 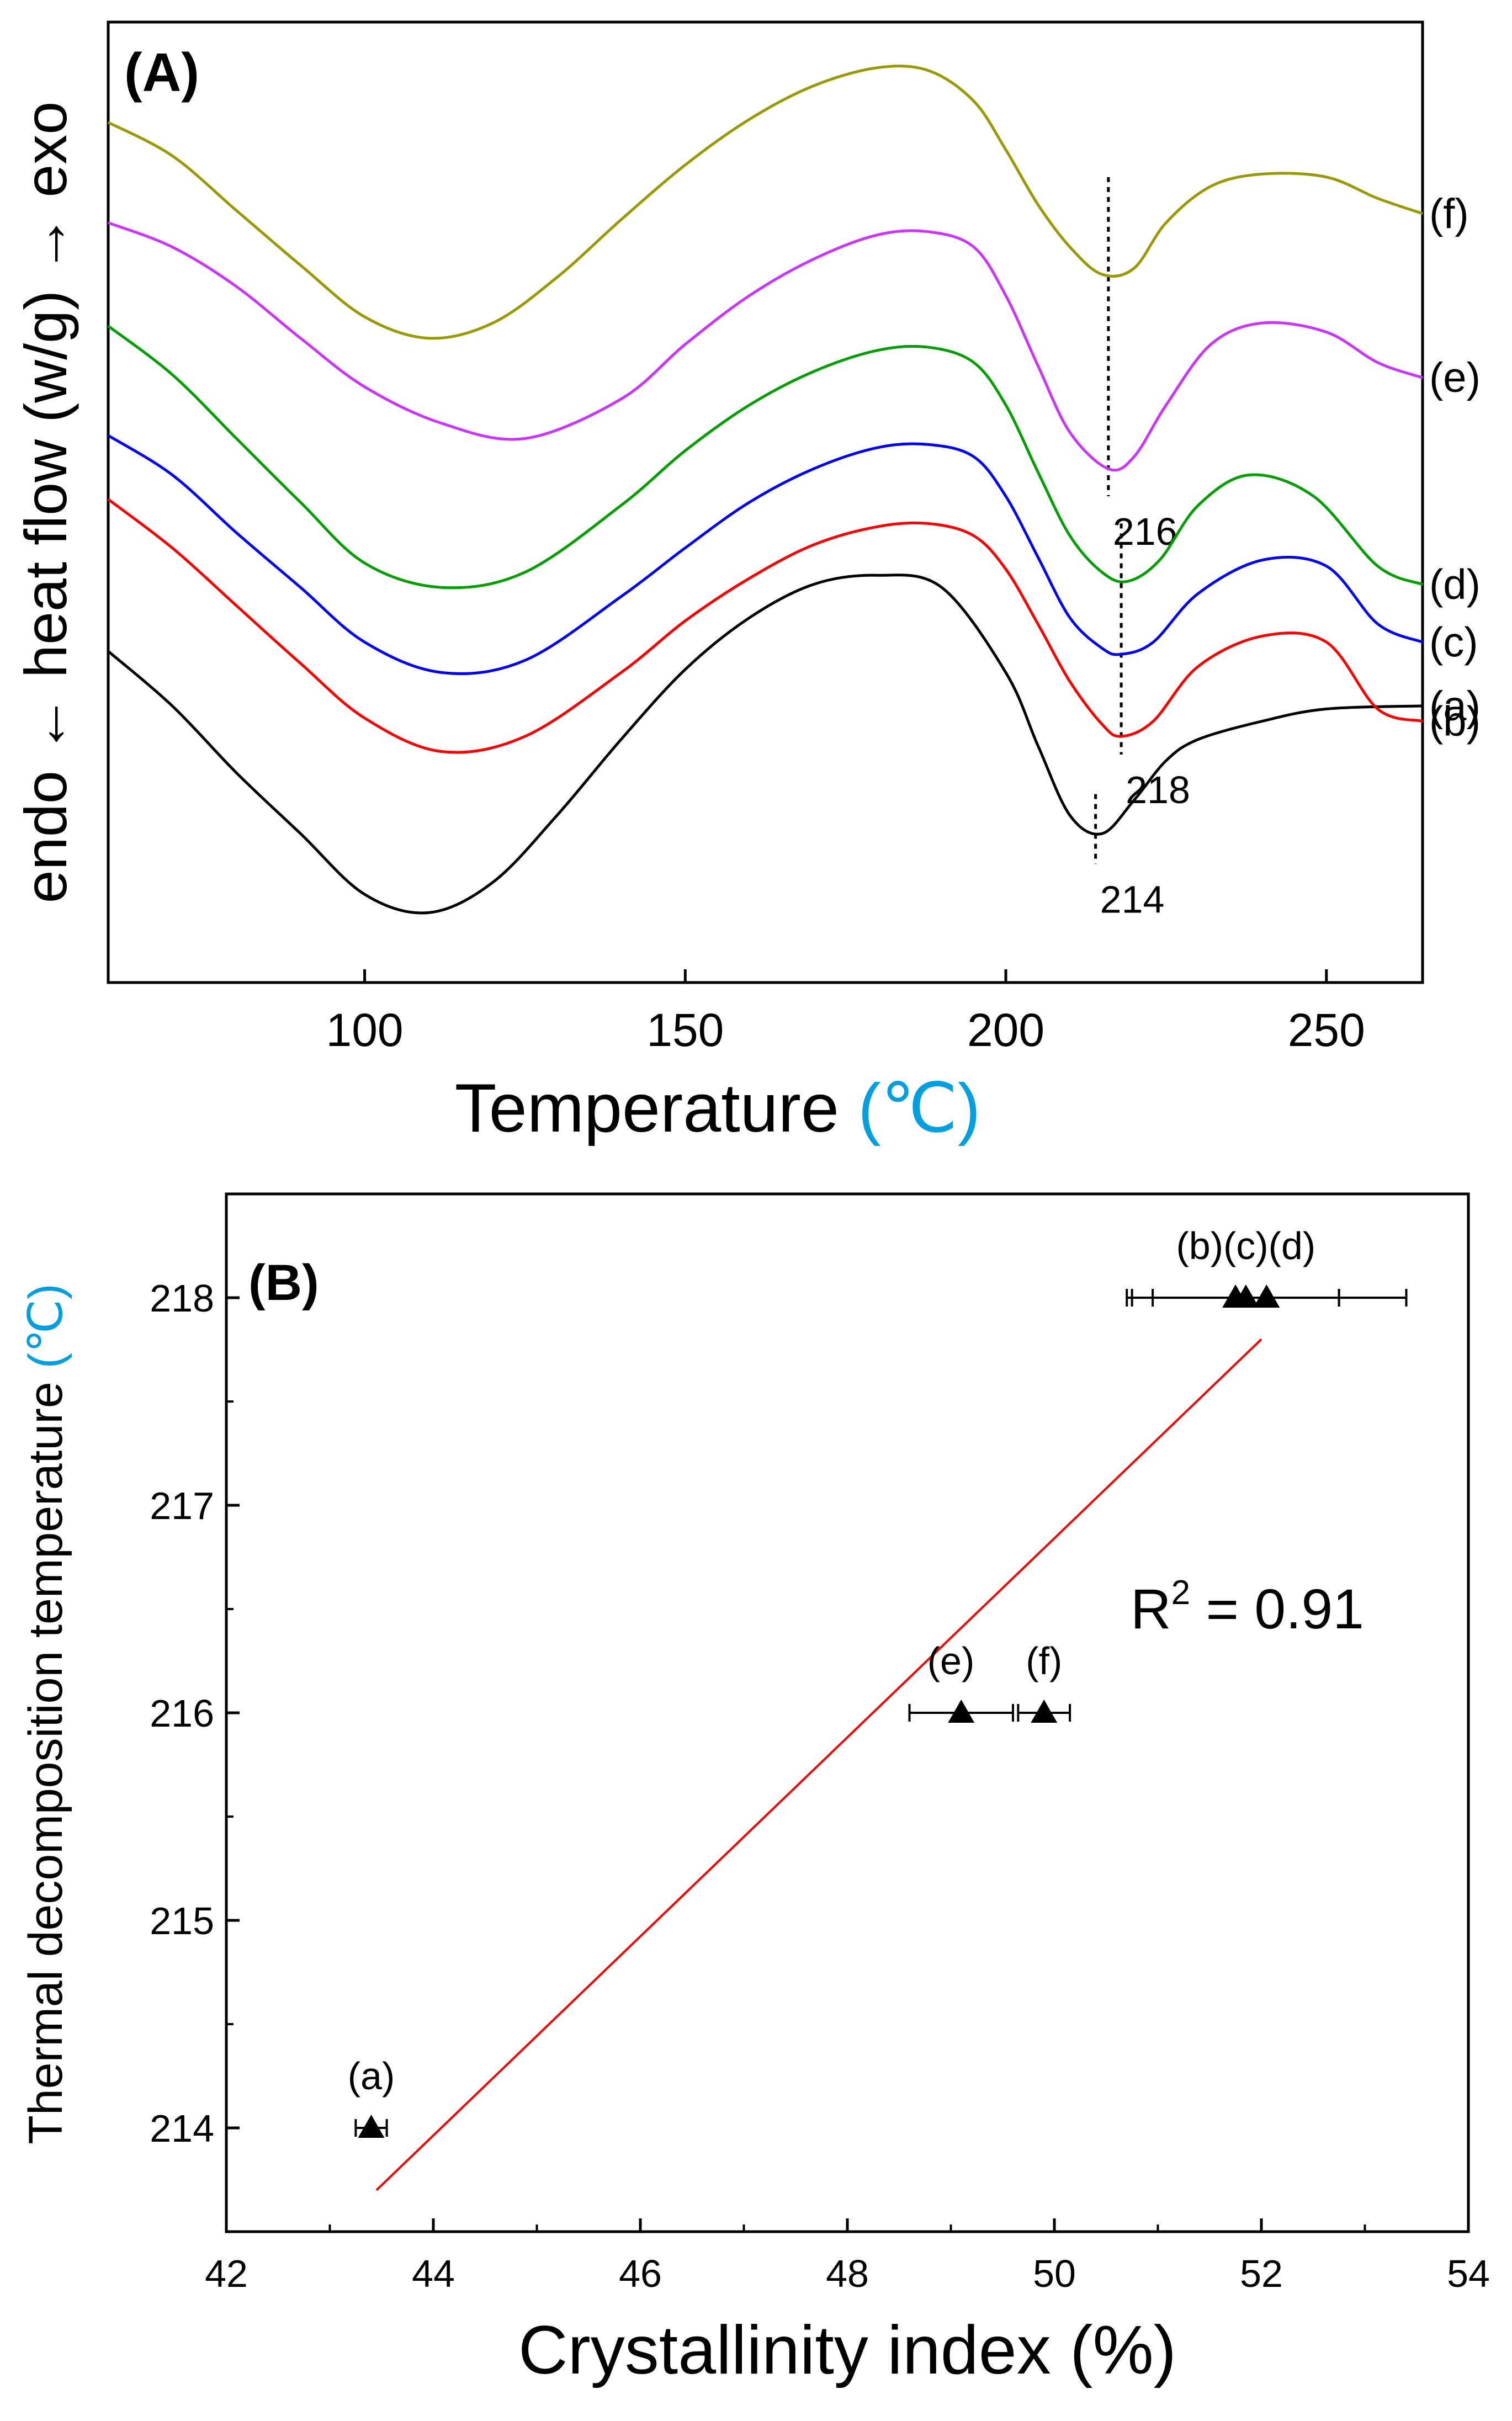 I want to click on data-point-f, so click(x=1045, y=1711).